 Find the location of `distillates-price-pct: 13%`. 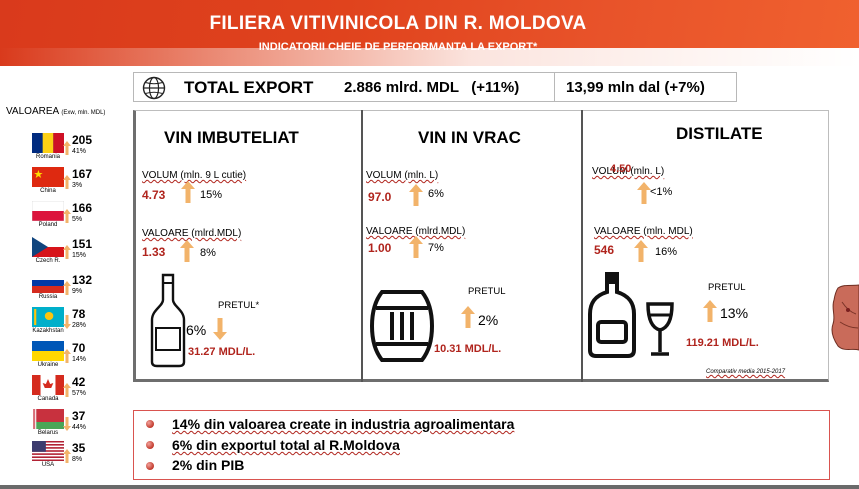

distillates-price-pct: 13% is located at coordinates (734, 313).